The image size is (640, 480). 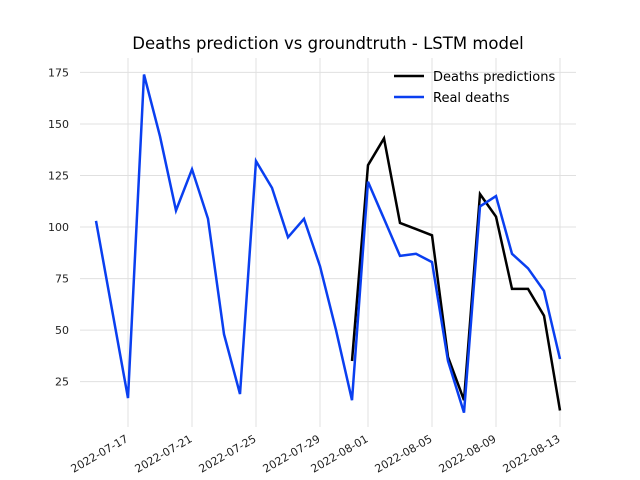 I want to click on y-tick-label: 75, so click(x=62, y=279).